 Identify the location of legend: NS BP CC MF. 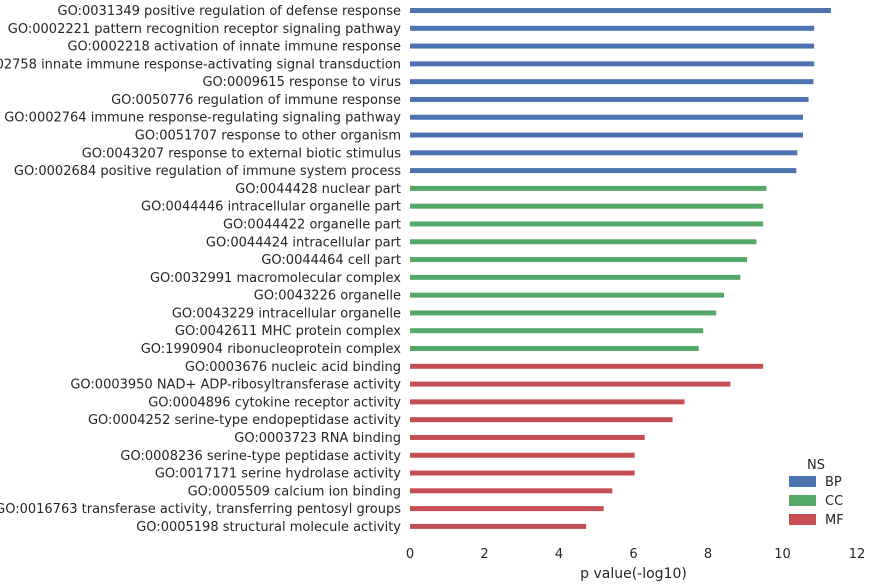
(816, 493).